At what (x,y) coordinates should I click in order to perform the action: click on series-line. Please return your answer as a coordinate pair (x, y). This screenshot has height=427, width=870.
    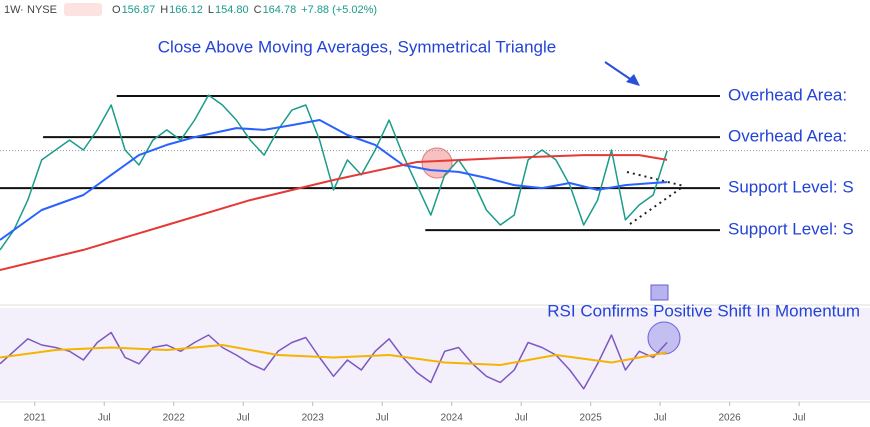
    Looking at the image, I should click on (334, 355).